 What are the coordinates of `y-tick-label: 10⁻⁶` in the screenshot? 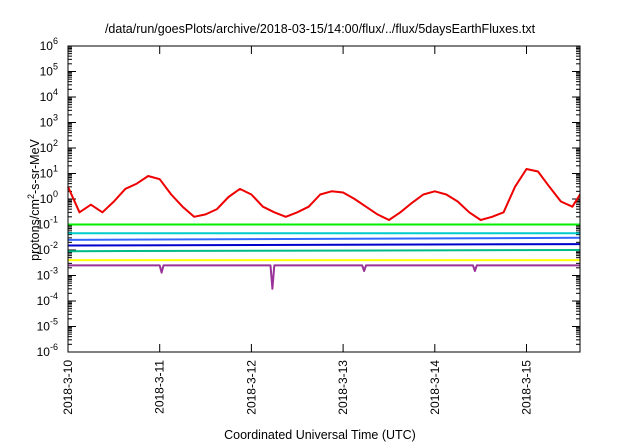 It's located at (47, 350).